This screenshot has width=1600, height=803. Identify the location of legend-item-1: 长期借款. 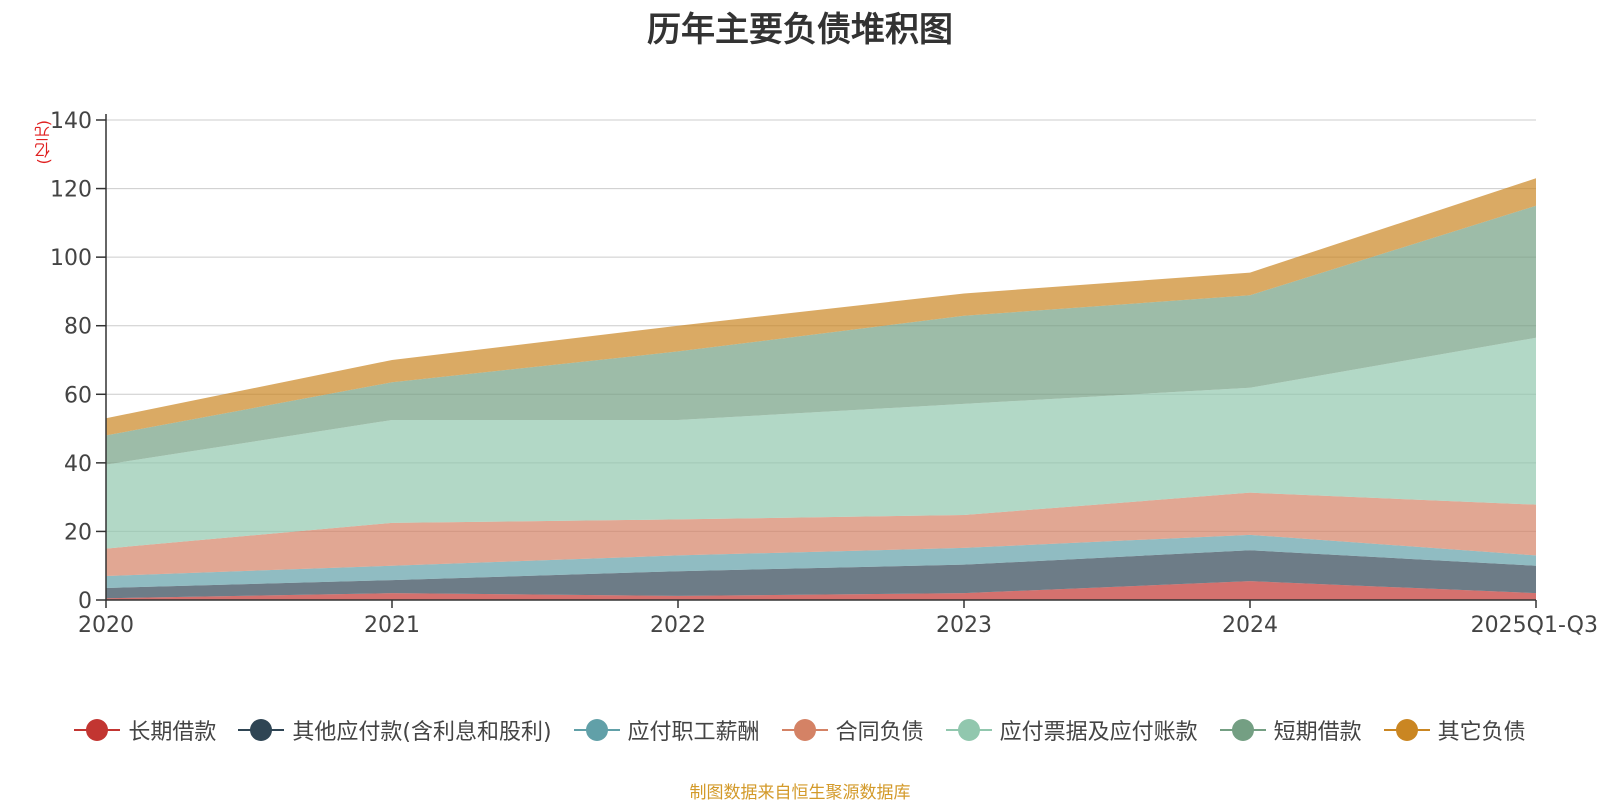
(145, 730).